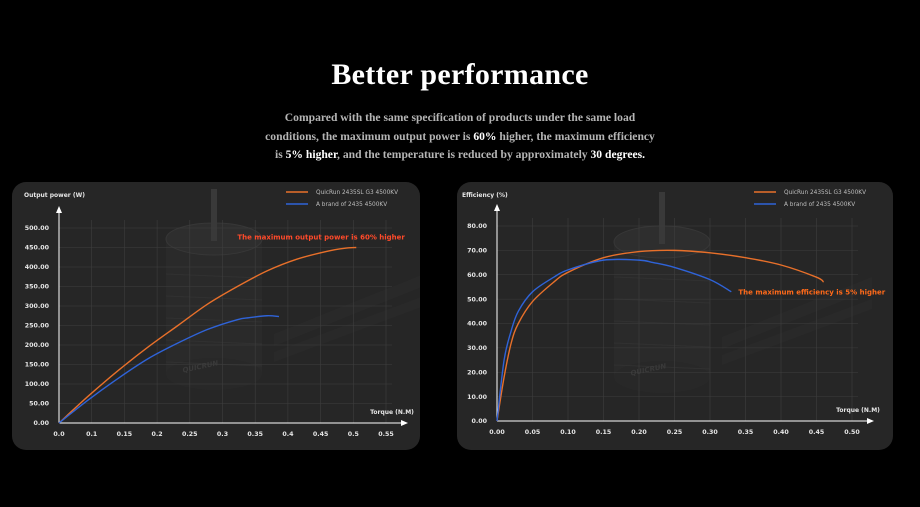 Image resolution: width=920 pixels, height=507 pixels. What do you see at coordinates (91, 434) in the screenshot?
I see `x-tick-label: 0.1` at bounding box center [91, 434].